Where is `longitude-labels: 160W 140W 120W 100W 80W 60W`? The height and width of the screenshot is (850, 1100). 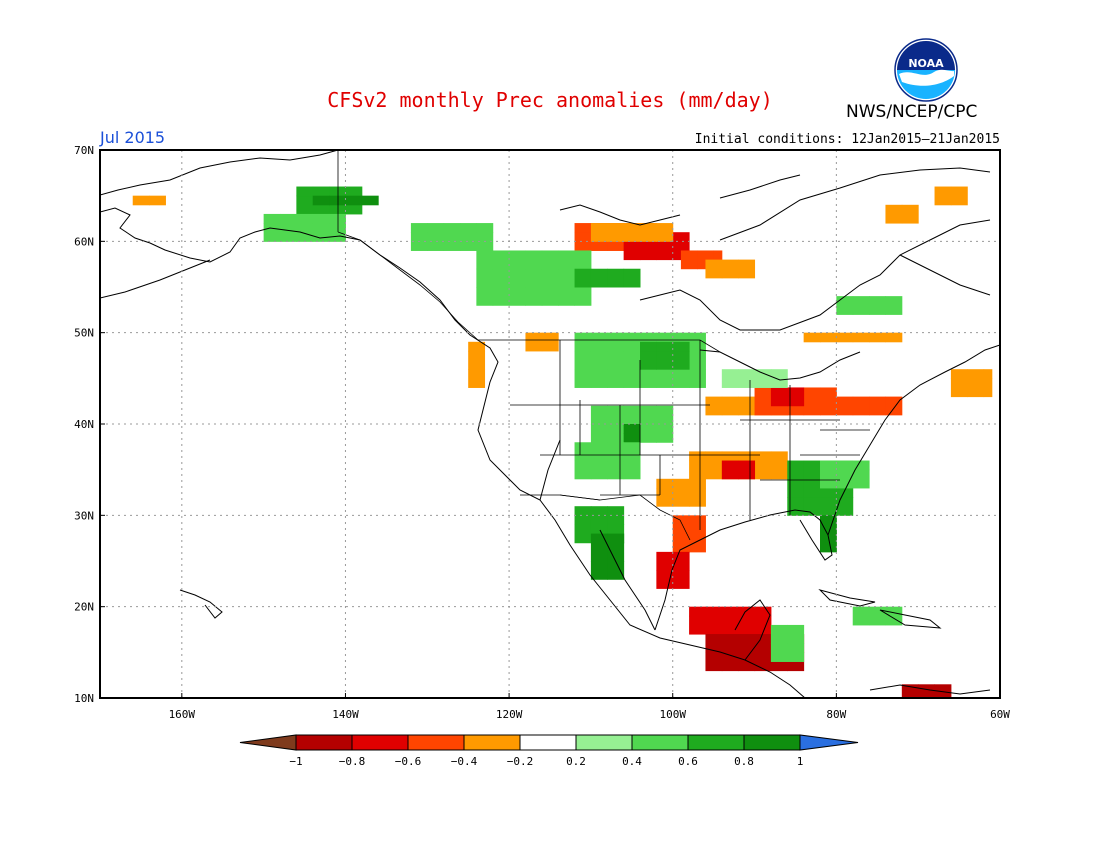
longitude-labels: 160W 140W 120W 100W 80W 60W is located at coordinates (589, 707).